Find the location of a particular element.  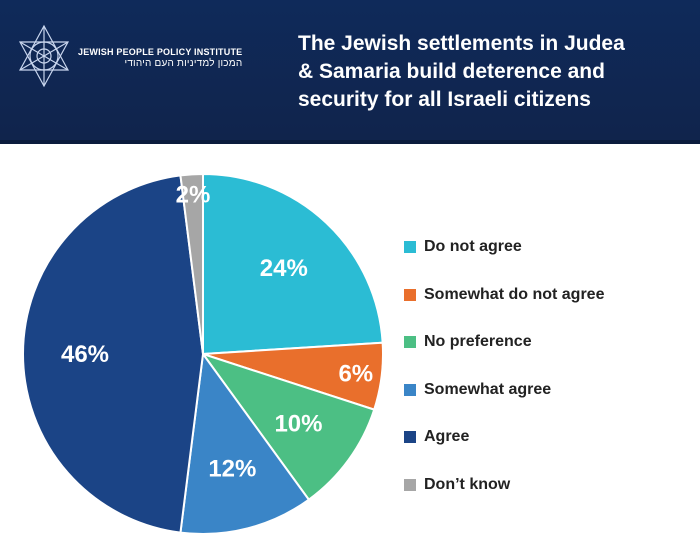

data-label-don-t-know: 2% is located at coordinates (193, 194).